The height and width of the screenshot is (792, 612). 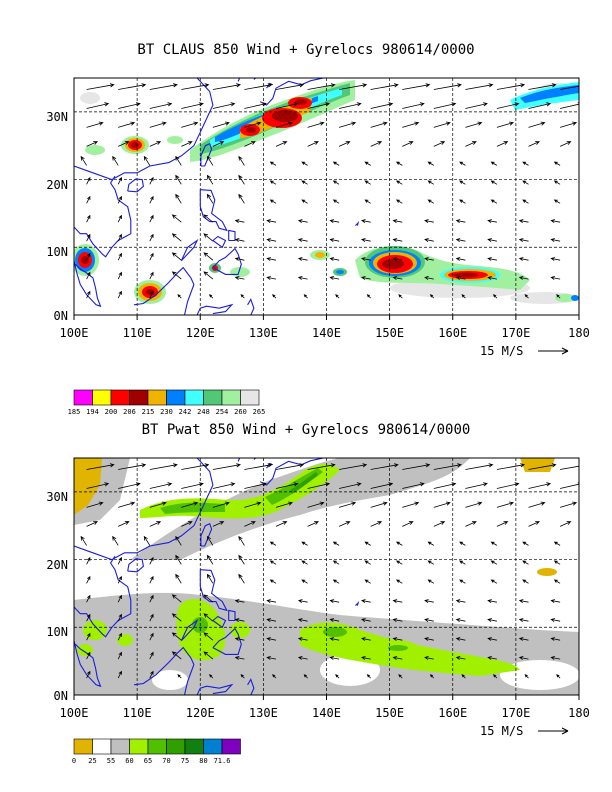 What do you see at coordinates (524, 731) in the screenshot?
I see `map2-vector-key: 15 M/S` at bounding box center [524, 731].